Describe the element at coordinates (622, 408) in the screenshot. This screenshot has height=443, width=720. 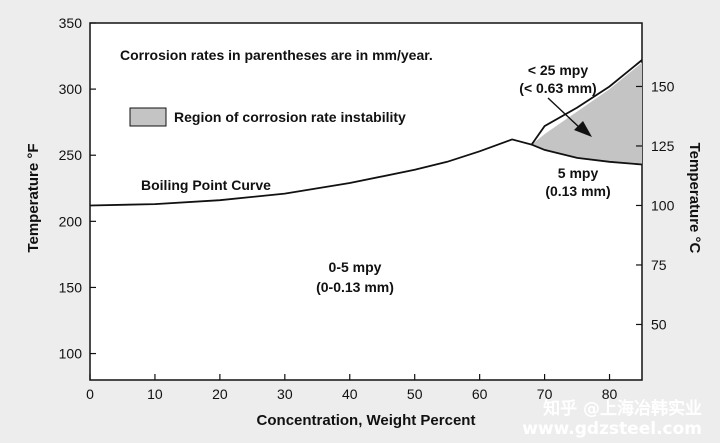
I see `watermark-line-1: 知乎 @上海冶韩实业` at that location.